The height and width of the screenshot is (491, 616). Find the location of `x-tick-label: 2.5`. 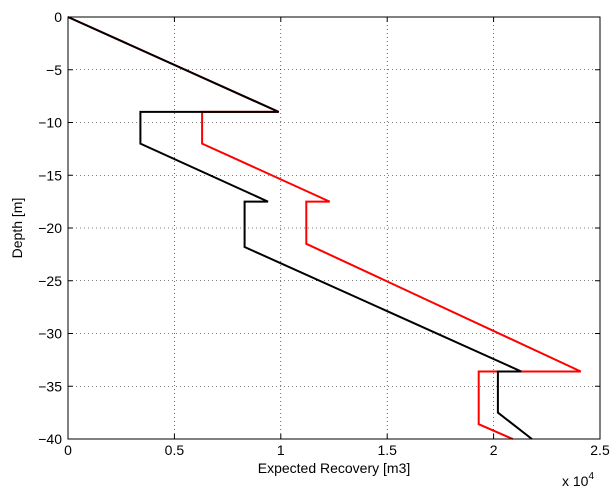

x-tick-label: 2.5 is located at coordinates (600, 450).